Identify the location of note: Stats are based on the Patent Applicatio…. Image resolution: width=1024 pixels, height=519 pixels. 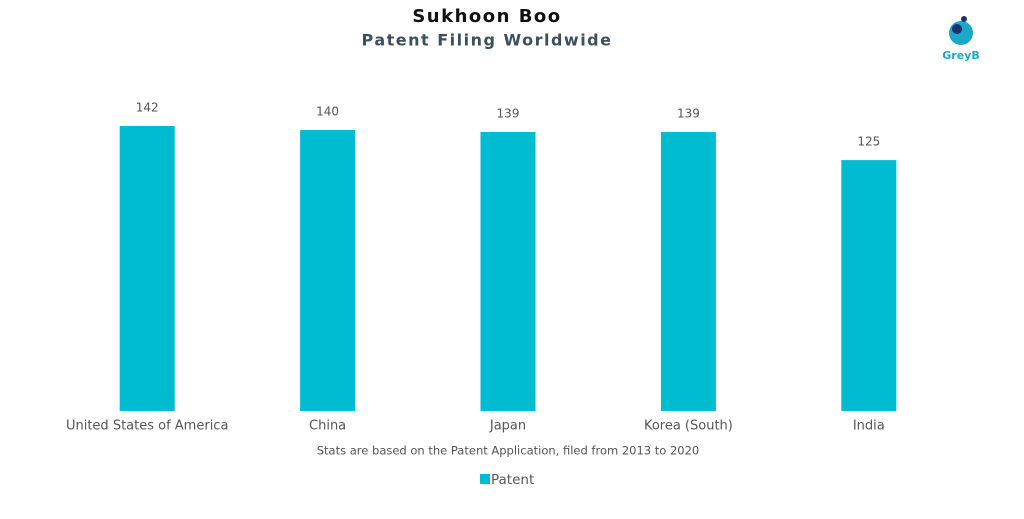
(508, 451).